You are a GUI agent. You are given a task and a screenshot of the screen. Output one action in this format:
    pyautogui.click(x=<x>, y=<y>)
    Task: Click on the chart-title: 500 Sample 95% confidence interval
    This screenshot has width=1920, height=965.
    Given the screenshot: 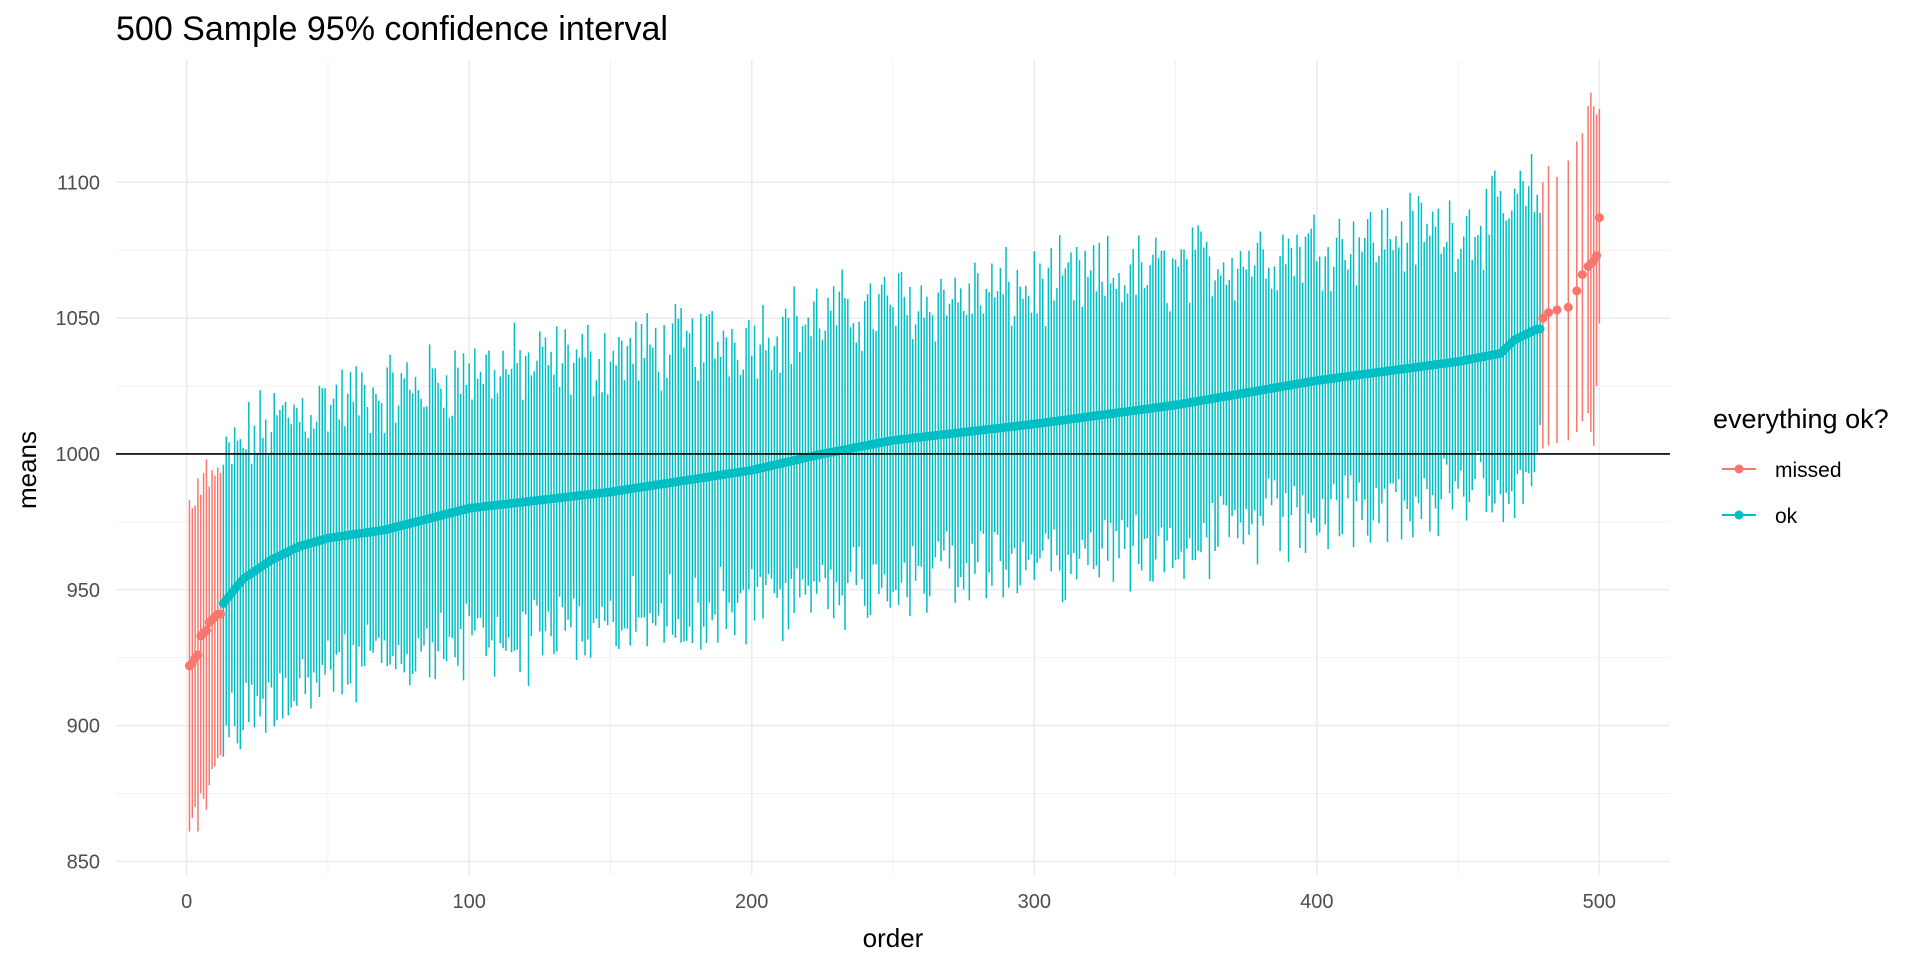 What is the action you would take?
    pyautogui.click(x=392, y=29)
    